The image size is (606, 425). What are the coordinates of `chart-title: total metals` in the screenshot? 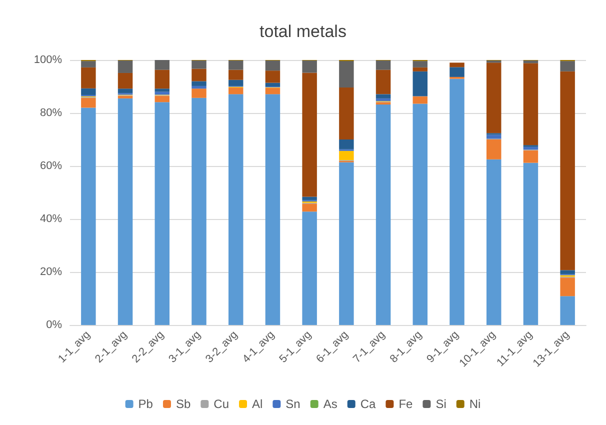 It's located at (303, 31).